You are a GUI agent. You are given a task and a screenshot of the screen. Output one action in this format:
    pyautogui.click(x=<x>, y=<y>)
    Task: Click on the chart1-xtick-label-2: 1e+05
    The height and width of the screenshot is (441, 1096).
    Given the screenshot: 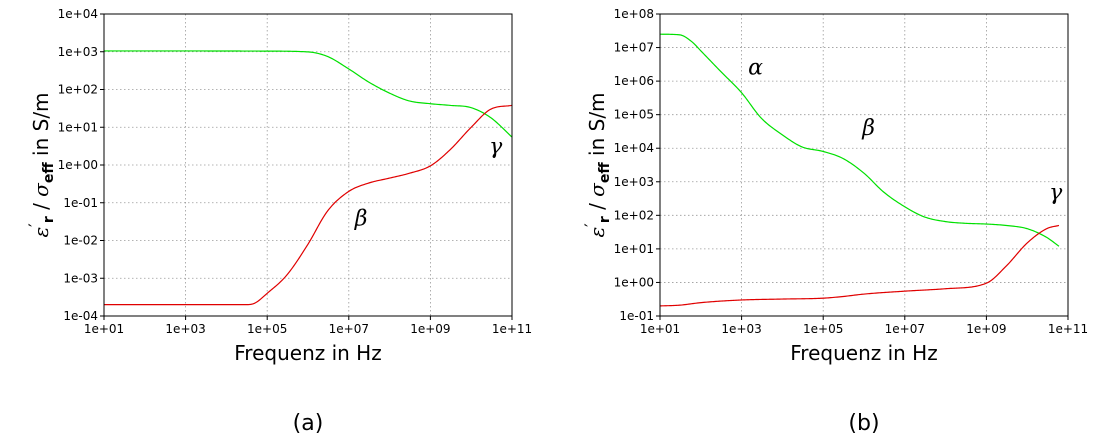 What is the action you would take?
    pyautogui.click(x=823, y=329)
    